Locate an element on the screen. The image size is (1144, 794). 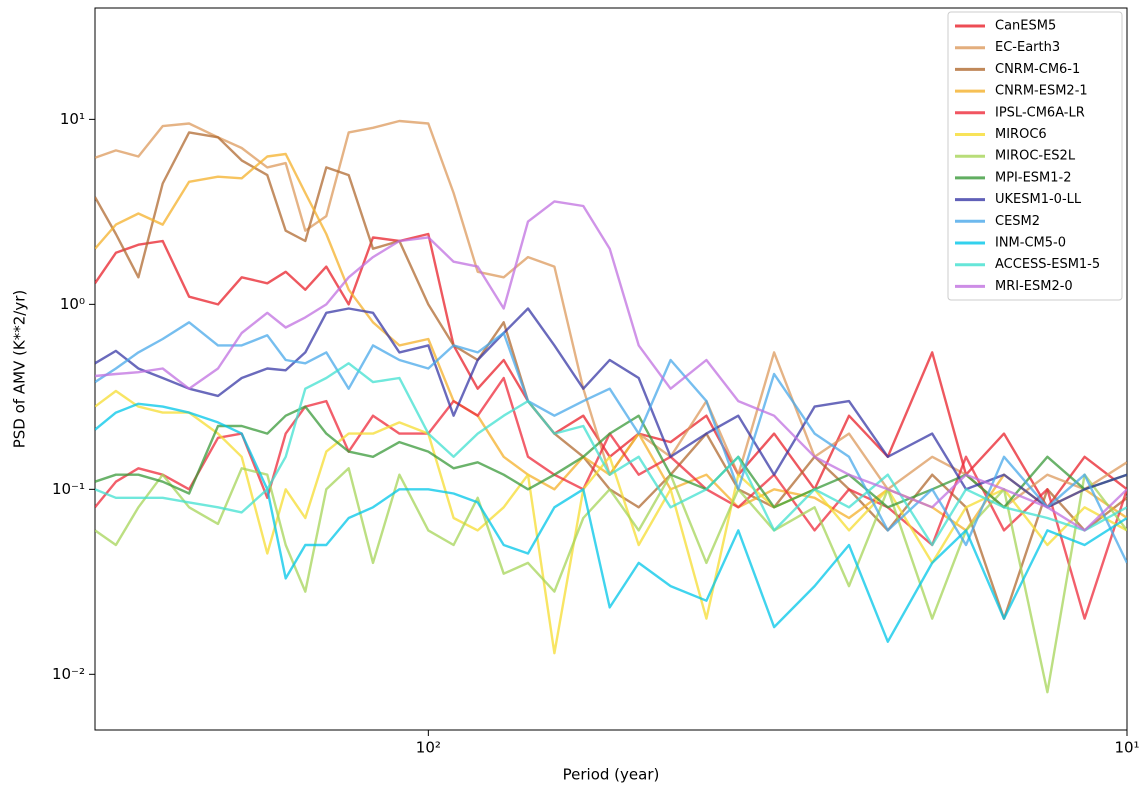
y-tick-label: 10⁻² is located at coordinates (68, 674).